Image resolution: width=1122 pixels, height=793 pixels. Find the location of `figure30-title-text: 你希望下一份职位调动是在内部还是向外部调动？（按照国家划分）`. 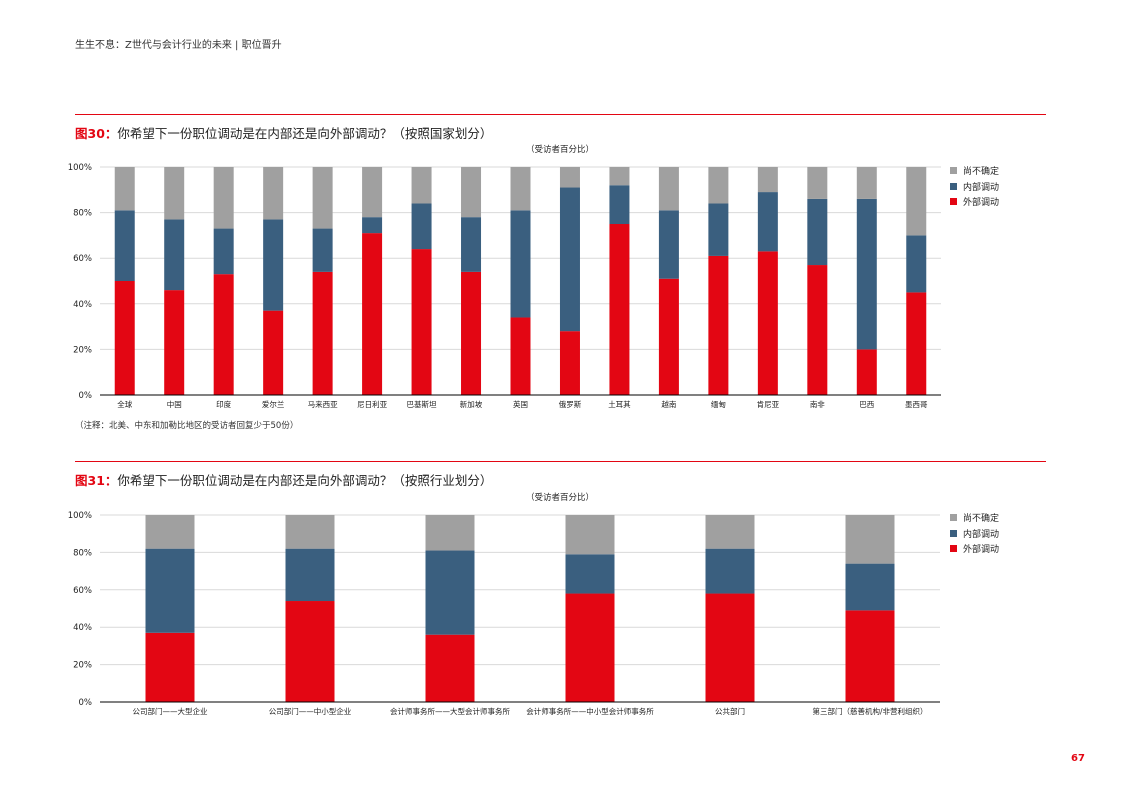

figure30-title-text: 你希望下一份职位调动是在内部还是向外部调动？（按照国家划分） is located at coordinates (305, 133).